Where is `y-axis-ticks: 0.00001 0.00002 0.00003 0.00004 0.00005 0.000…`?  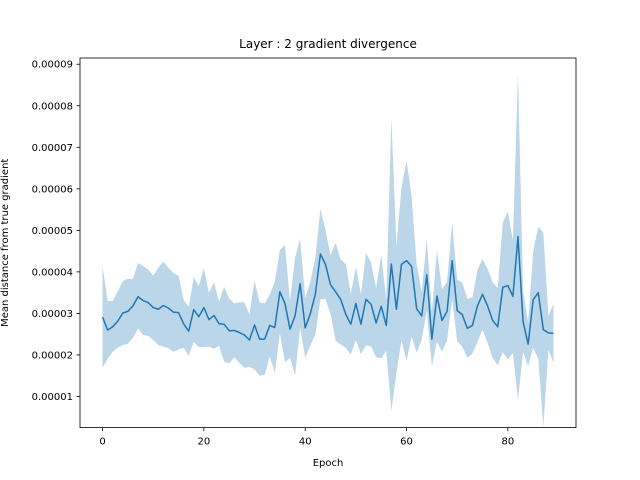
y-axis-ticks: 0.00001 0.00002 0.00003 0.00004 0.00005 0.000… is located at coordinates (56, 231).